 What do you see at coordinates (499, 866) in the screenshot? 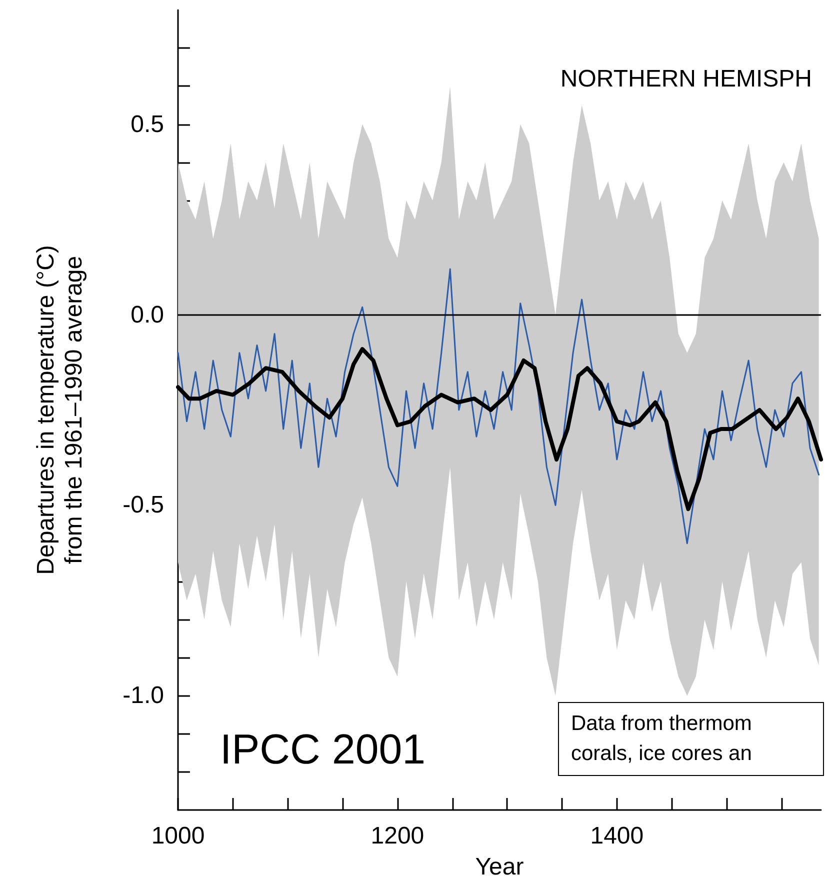
I see `x-axis-title: Year` at bounding box center [499, 866].